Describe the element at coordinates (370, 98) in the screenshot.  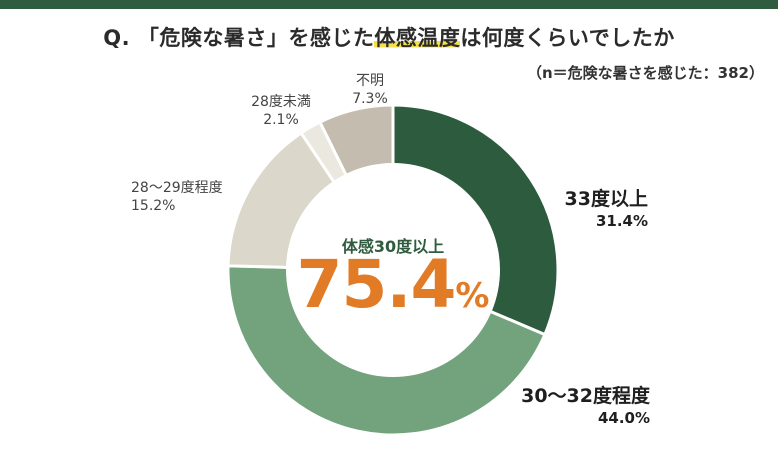
I see `slice-percent: 7.3%` at that location.